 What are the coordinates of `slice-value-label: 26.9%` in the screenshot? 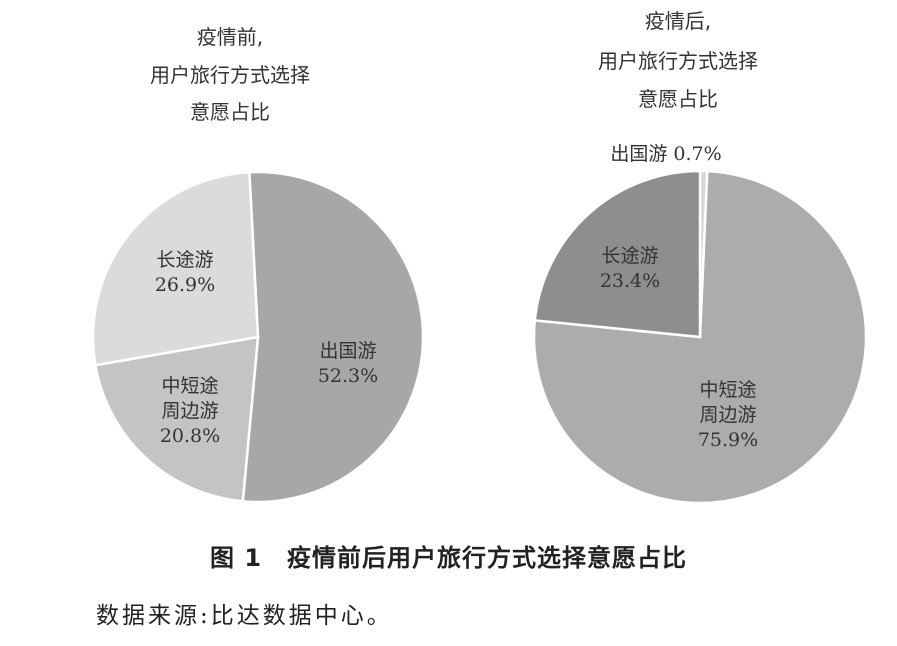 It's located at (185, 285).